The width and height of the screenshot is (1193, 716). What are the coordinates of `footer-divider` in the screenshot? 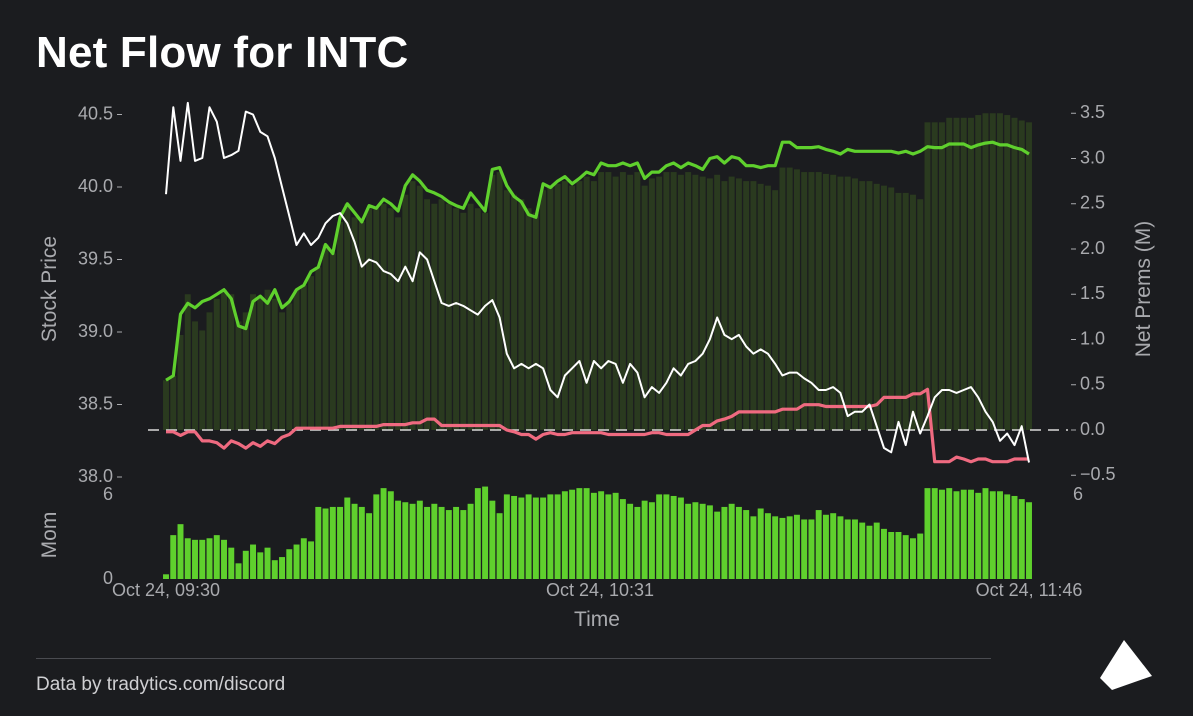 It's located at (513, 658).